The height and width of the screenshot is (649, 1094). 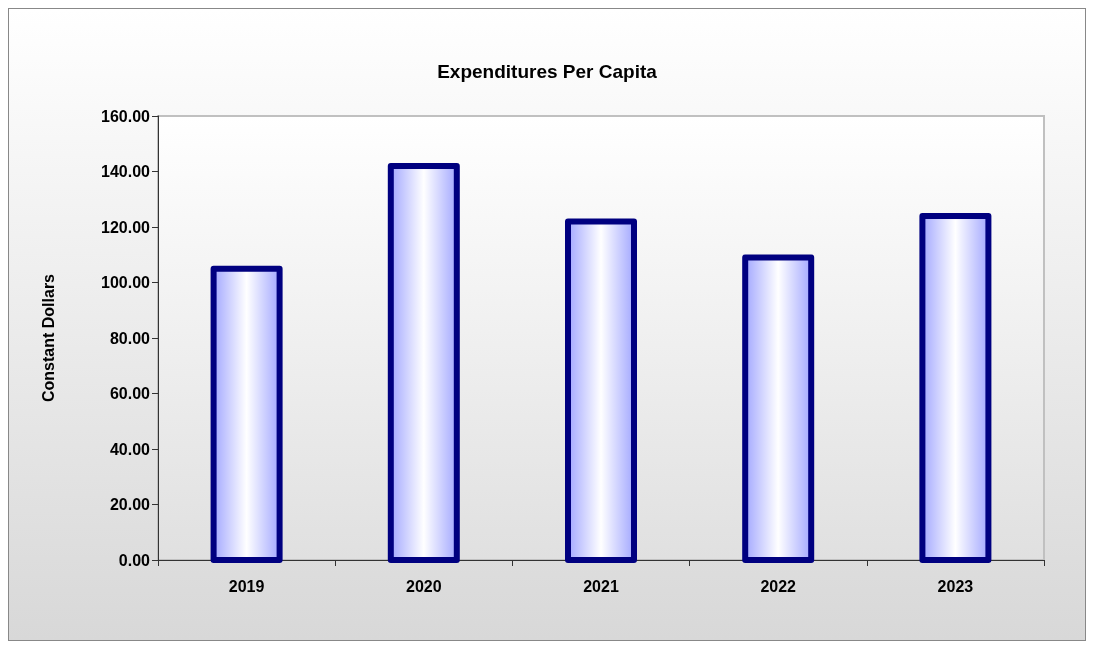 What do you see at coordinates (126, 171) in the screenshot?
I see `y-tick-label: 140.00` at bounding box center [126, 171].